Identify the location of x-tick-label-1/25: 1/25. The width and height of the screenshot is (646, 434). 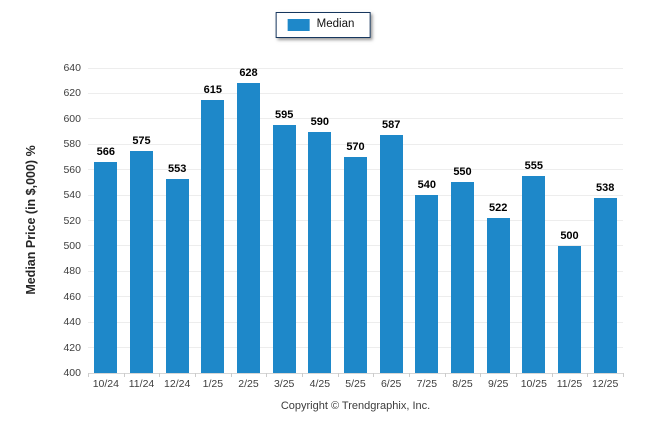
(213, 384).